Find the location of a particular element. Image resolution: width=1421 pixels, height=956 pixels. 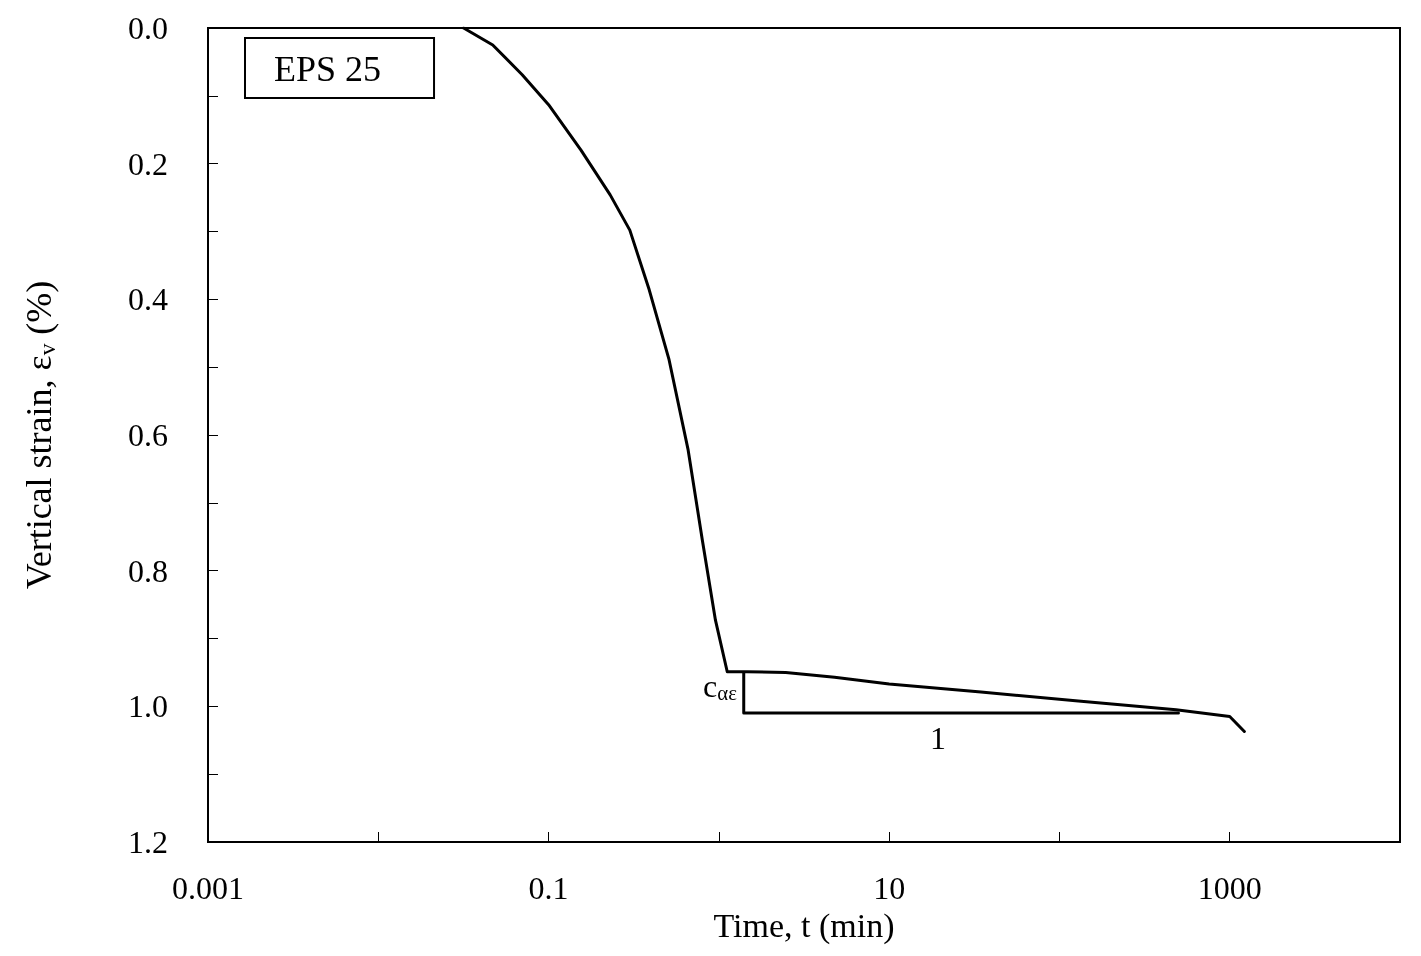

x-tick-label: 1000 is located at coordinates (1229, 888).